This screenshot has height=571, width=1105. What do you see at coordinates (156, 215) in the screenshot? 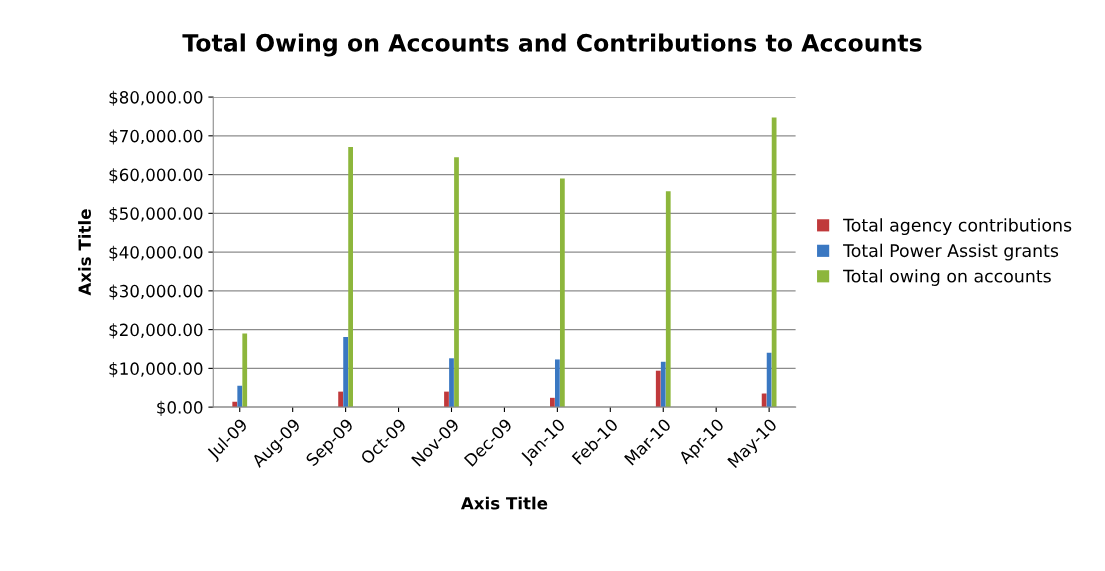
I see `y-tick-label: $50,000.00` at bounding box center [156, 215].